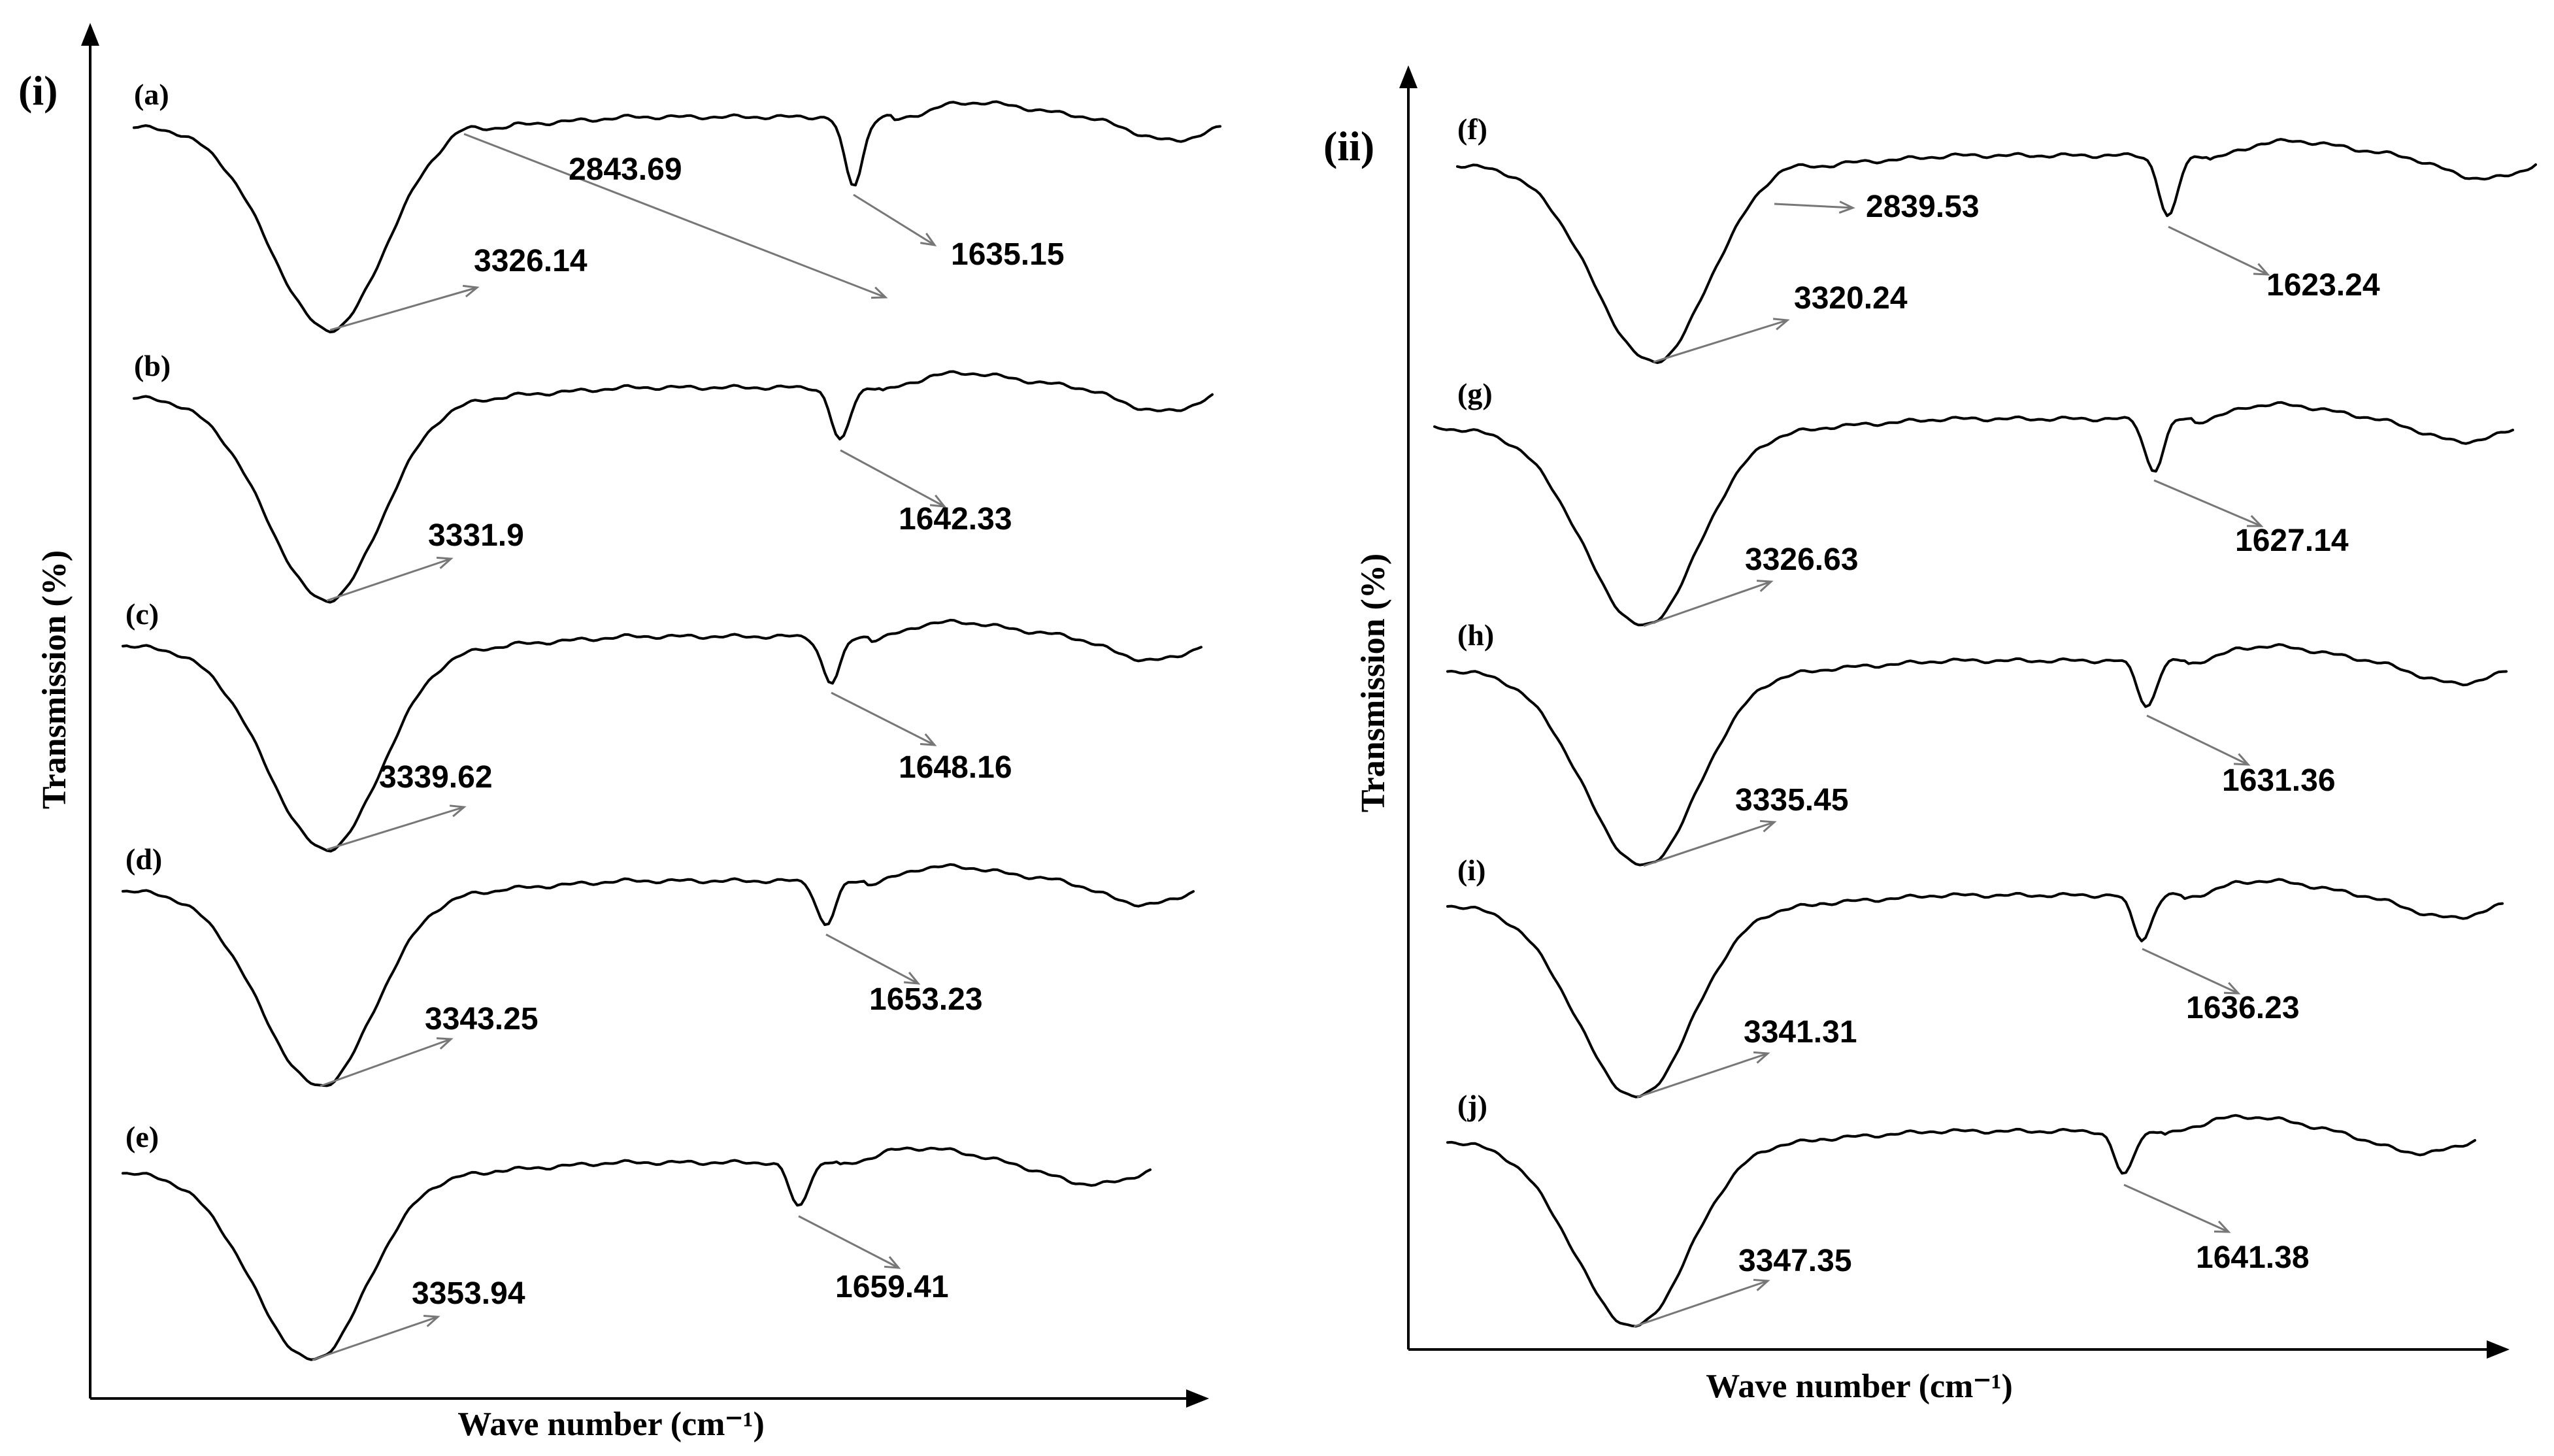 This screenshot has width=2554, height=1456. What do you see at coordinates (1800, 1032) in the screenshot?
I see `peak-i-1-label: 3341.31` at bounding box center [1800, 1032].